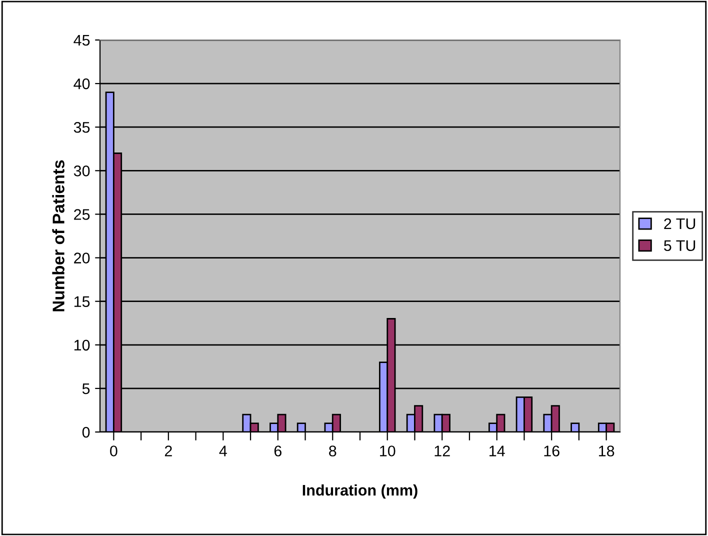 The height and width of the screenshot is (536, 708). Describe the element at coordinates (680, 246) in the screenshot. I see `legend-label: 5 TU` at that location.